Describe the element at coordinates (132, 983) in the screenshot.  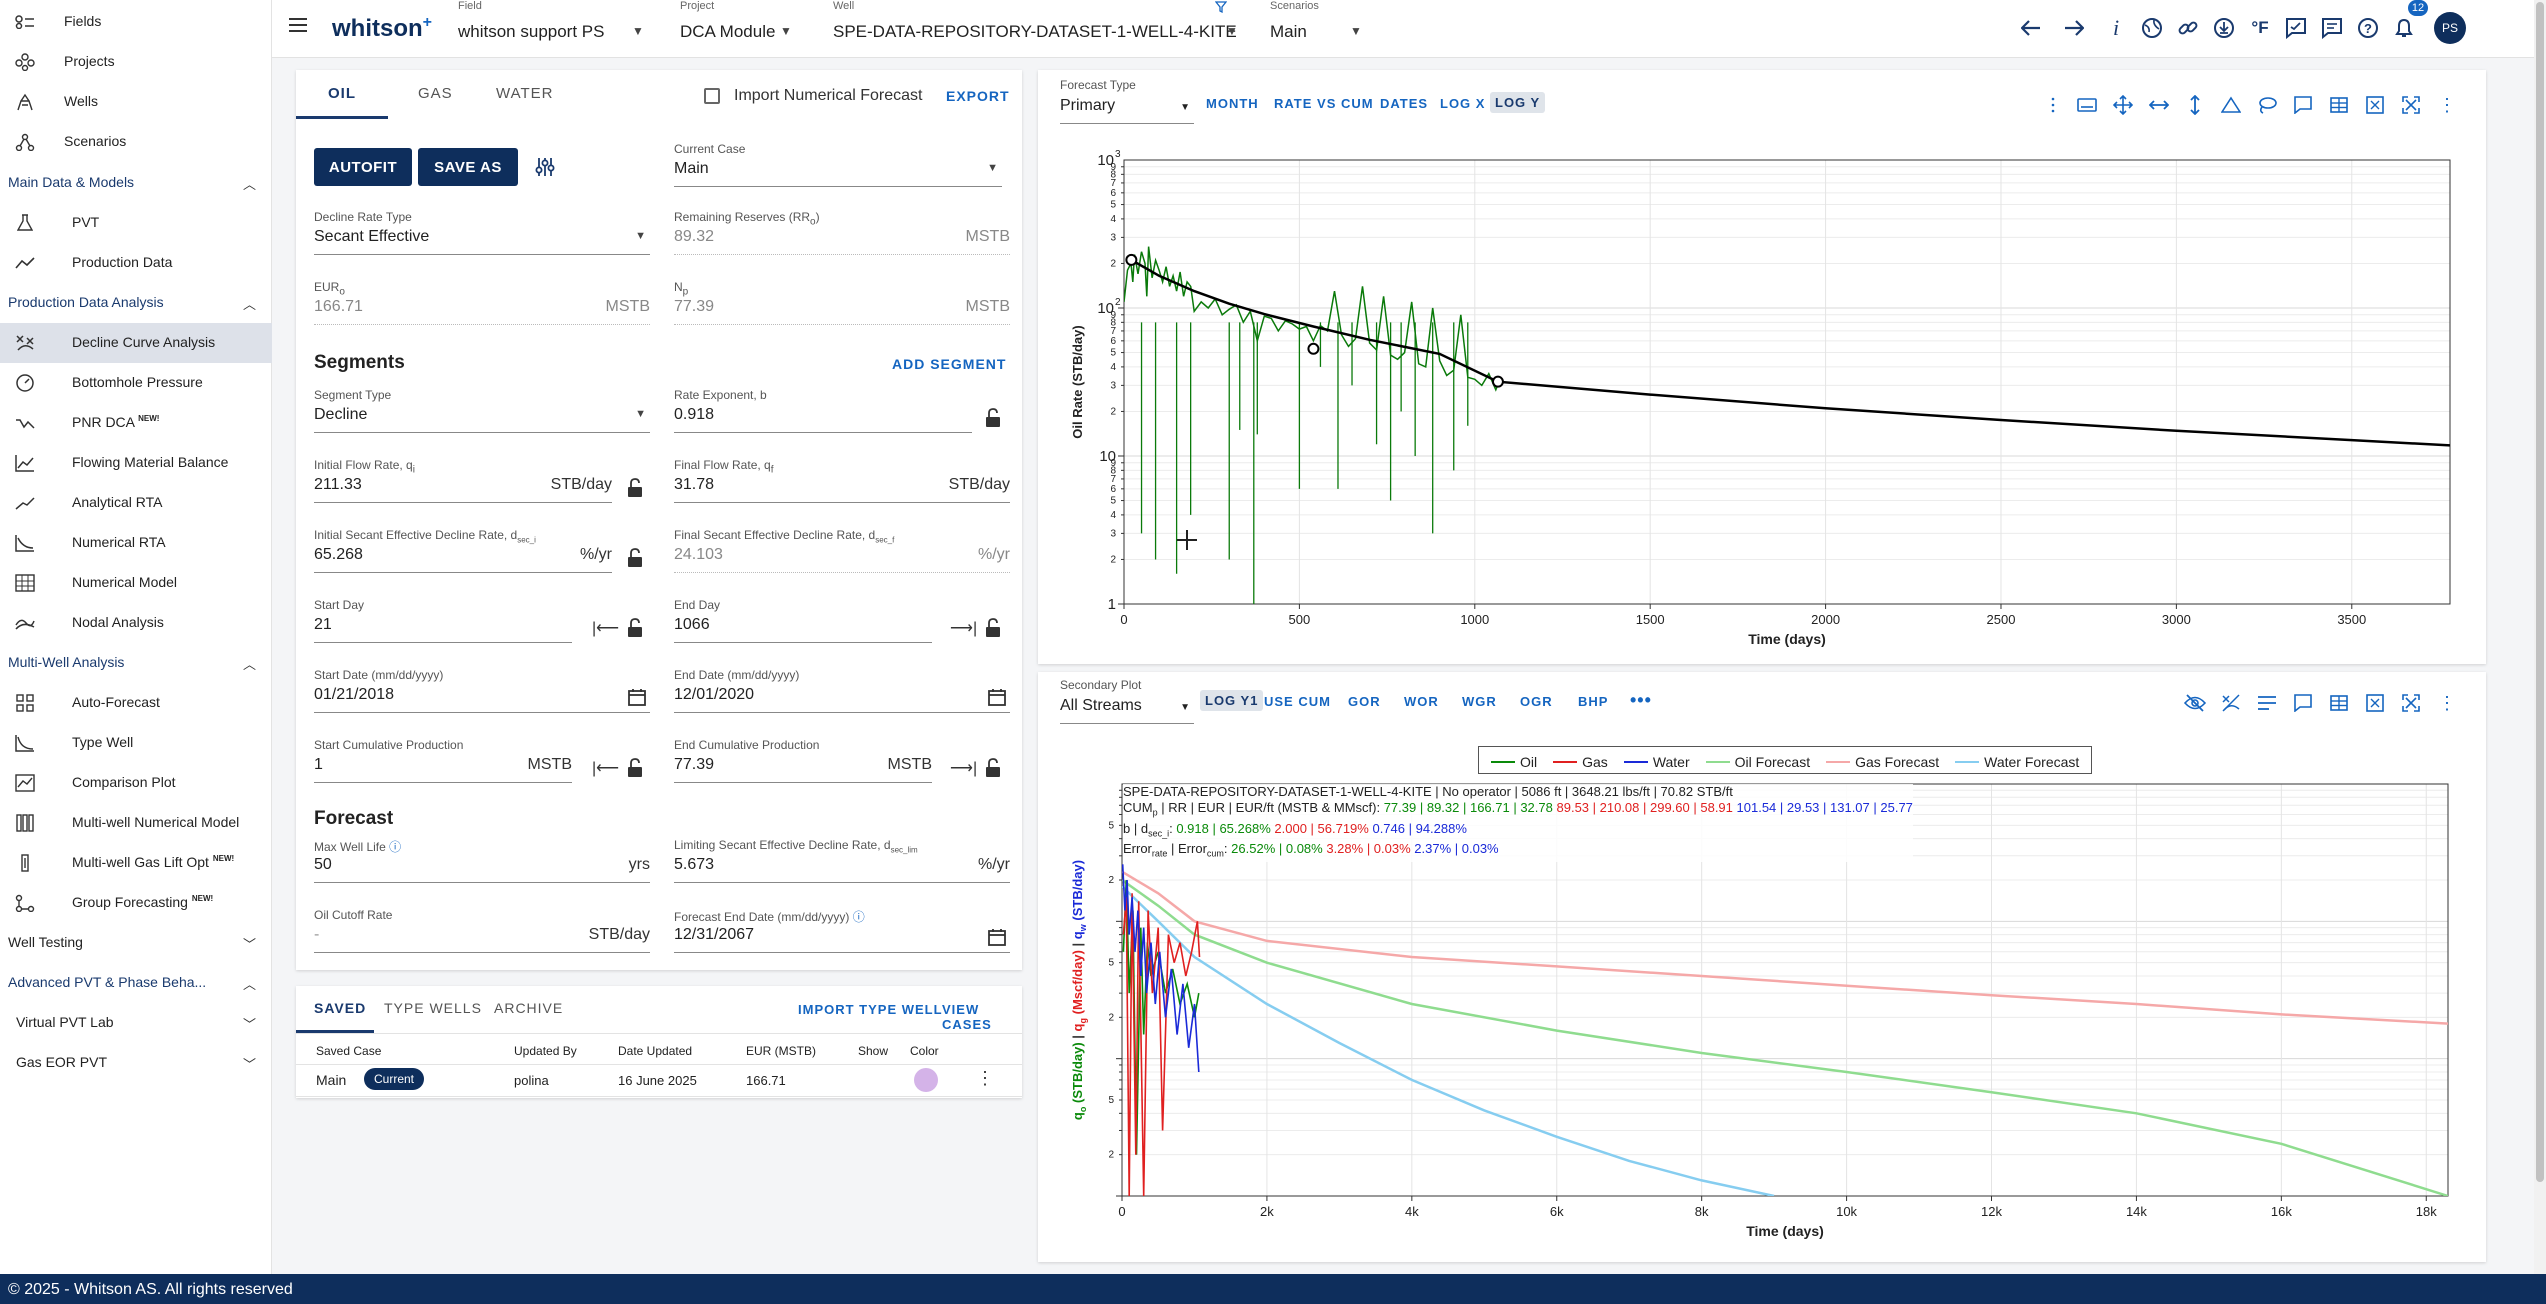
I see `sidebar-section-advanced-pvt: Advanced PVT & Phase Beha... ︿` at that location.